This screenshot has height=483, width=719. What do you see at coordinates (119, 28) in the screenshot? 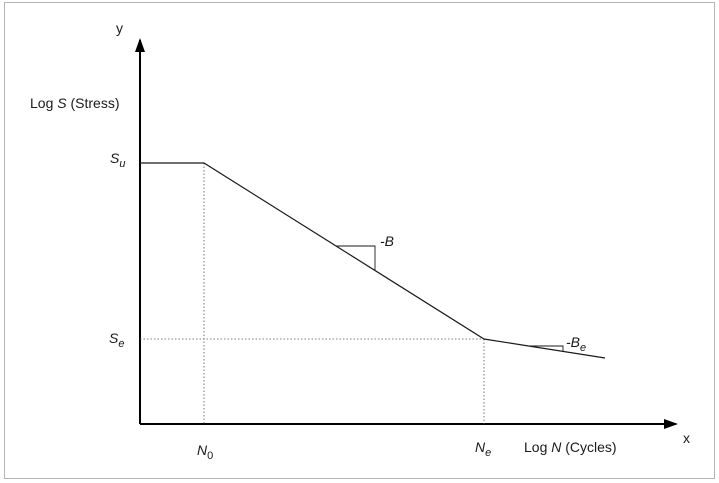
I see `y-axis-letter: y` at bounding box center [119, 28].